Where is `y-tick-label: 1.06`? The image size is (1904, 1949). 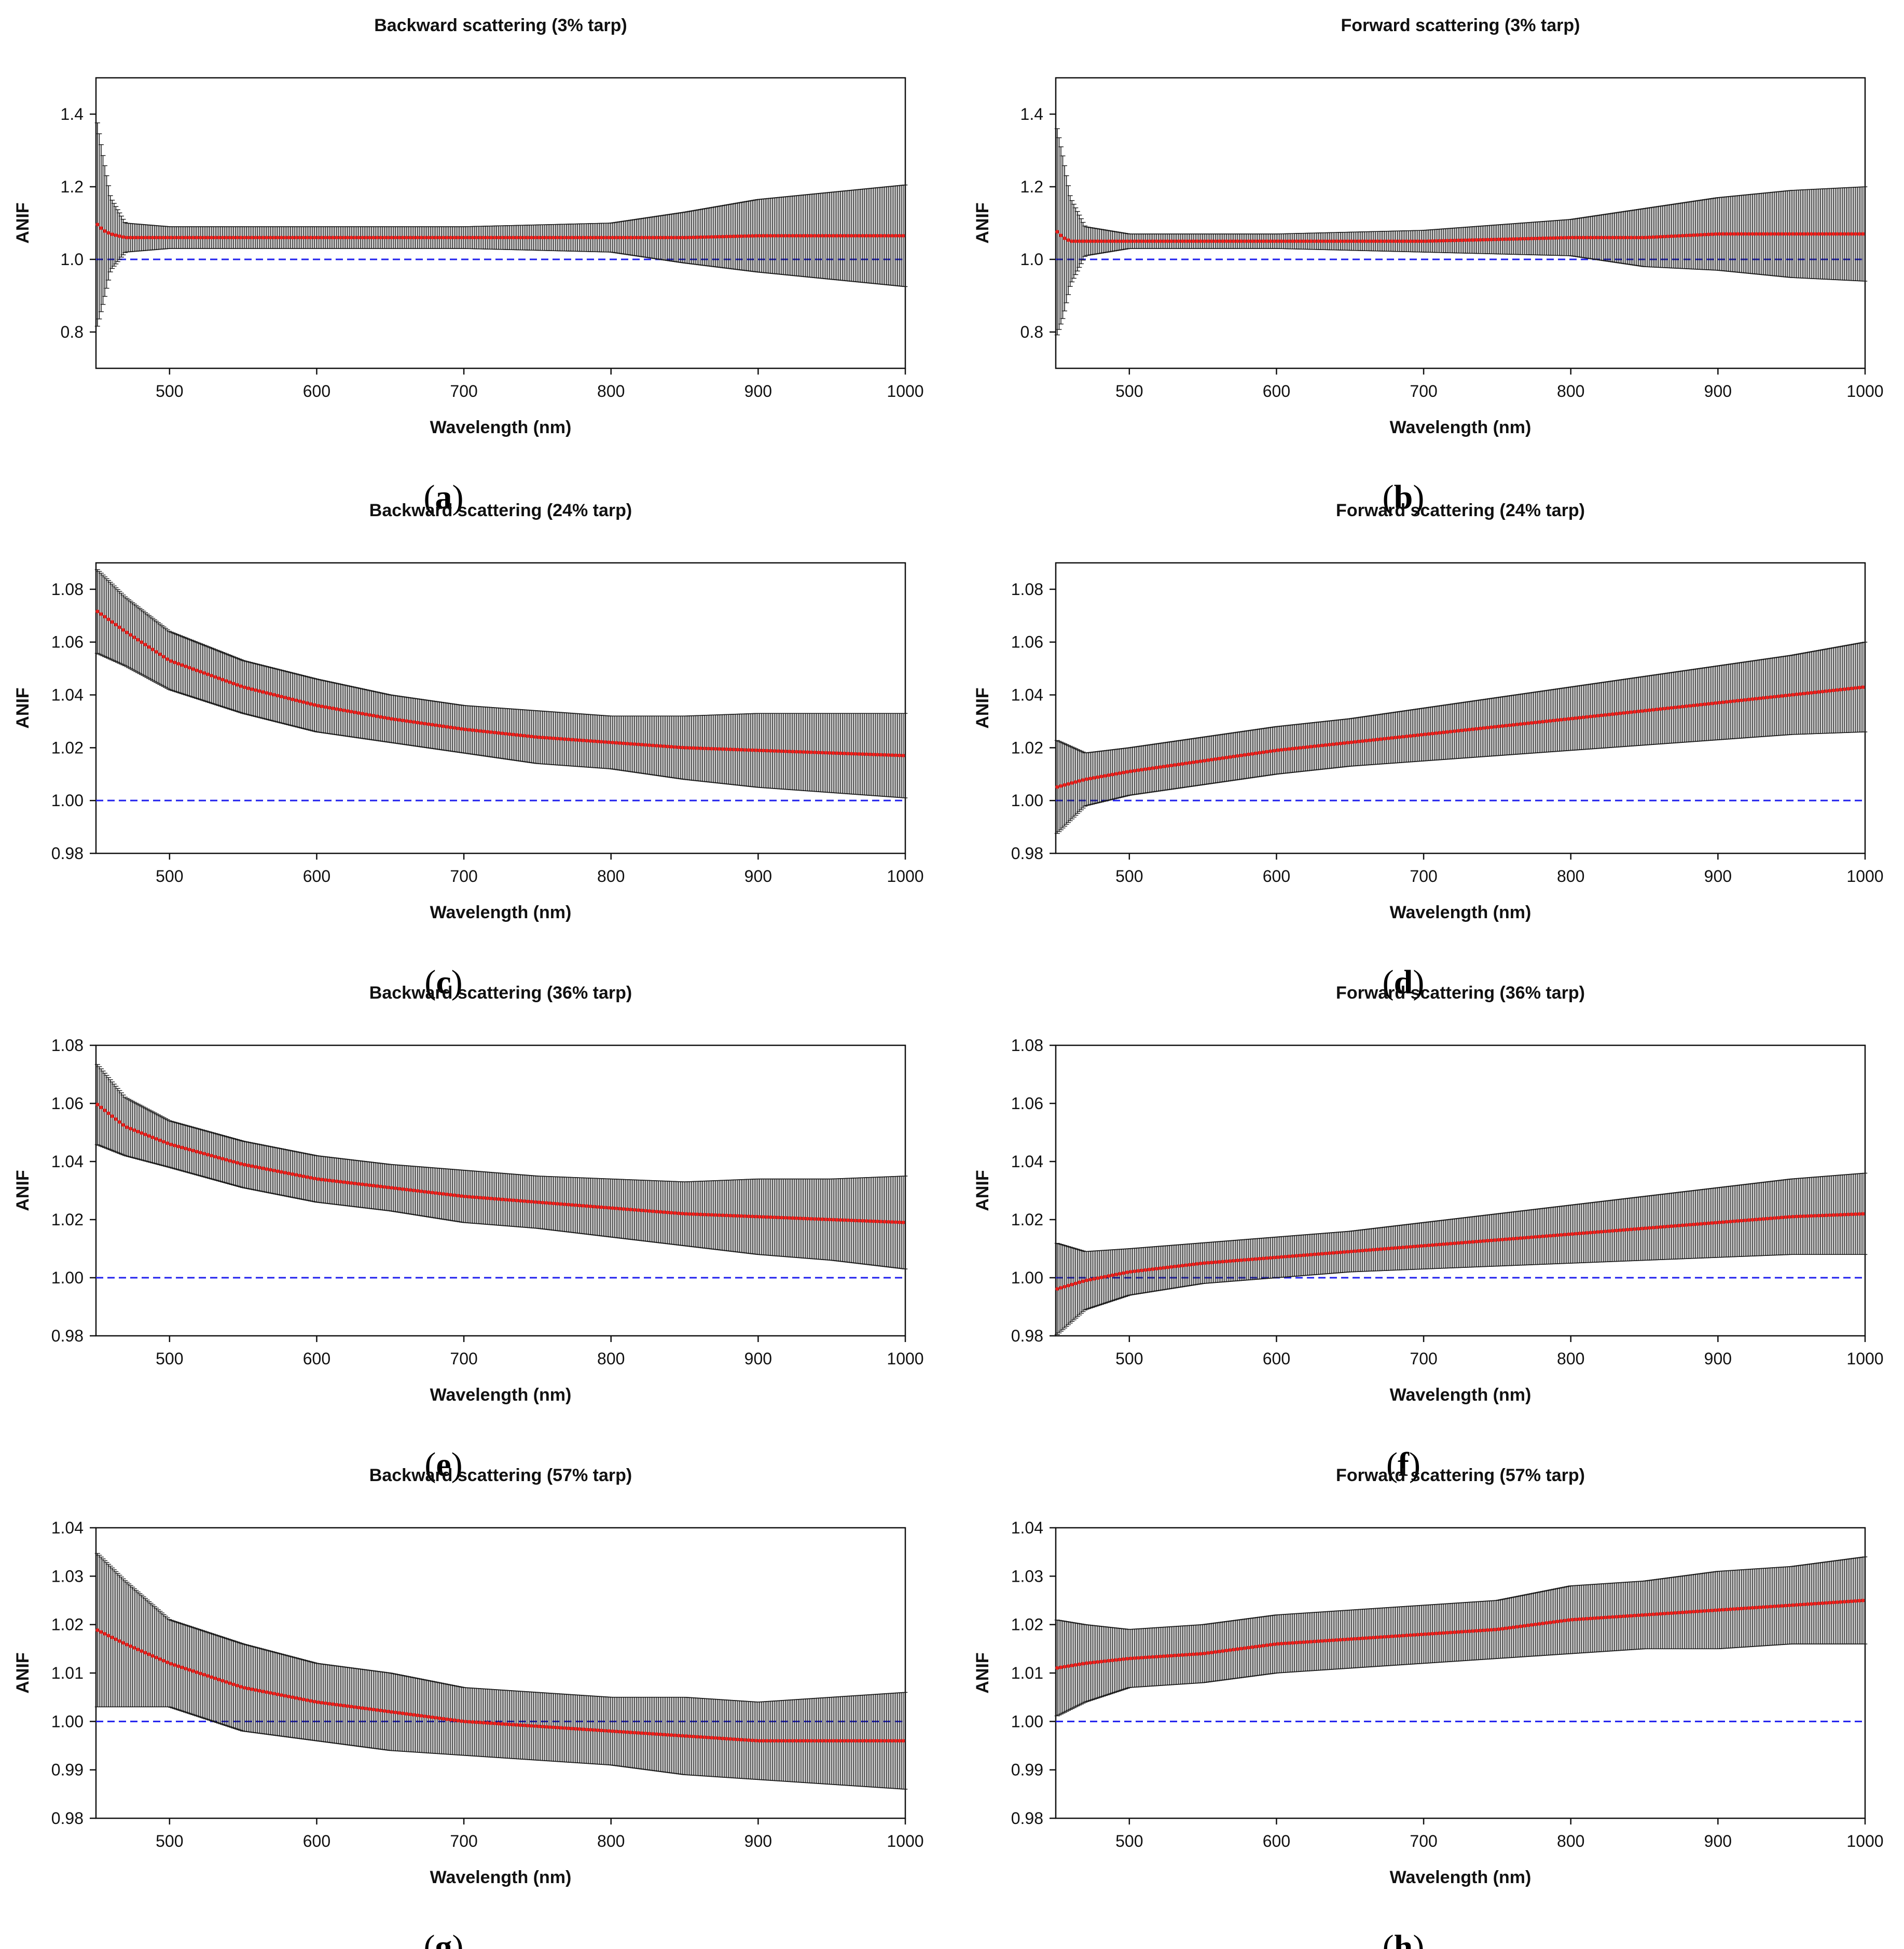 y-tick-label: 1.06 is located at coordinates (67, 642).